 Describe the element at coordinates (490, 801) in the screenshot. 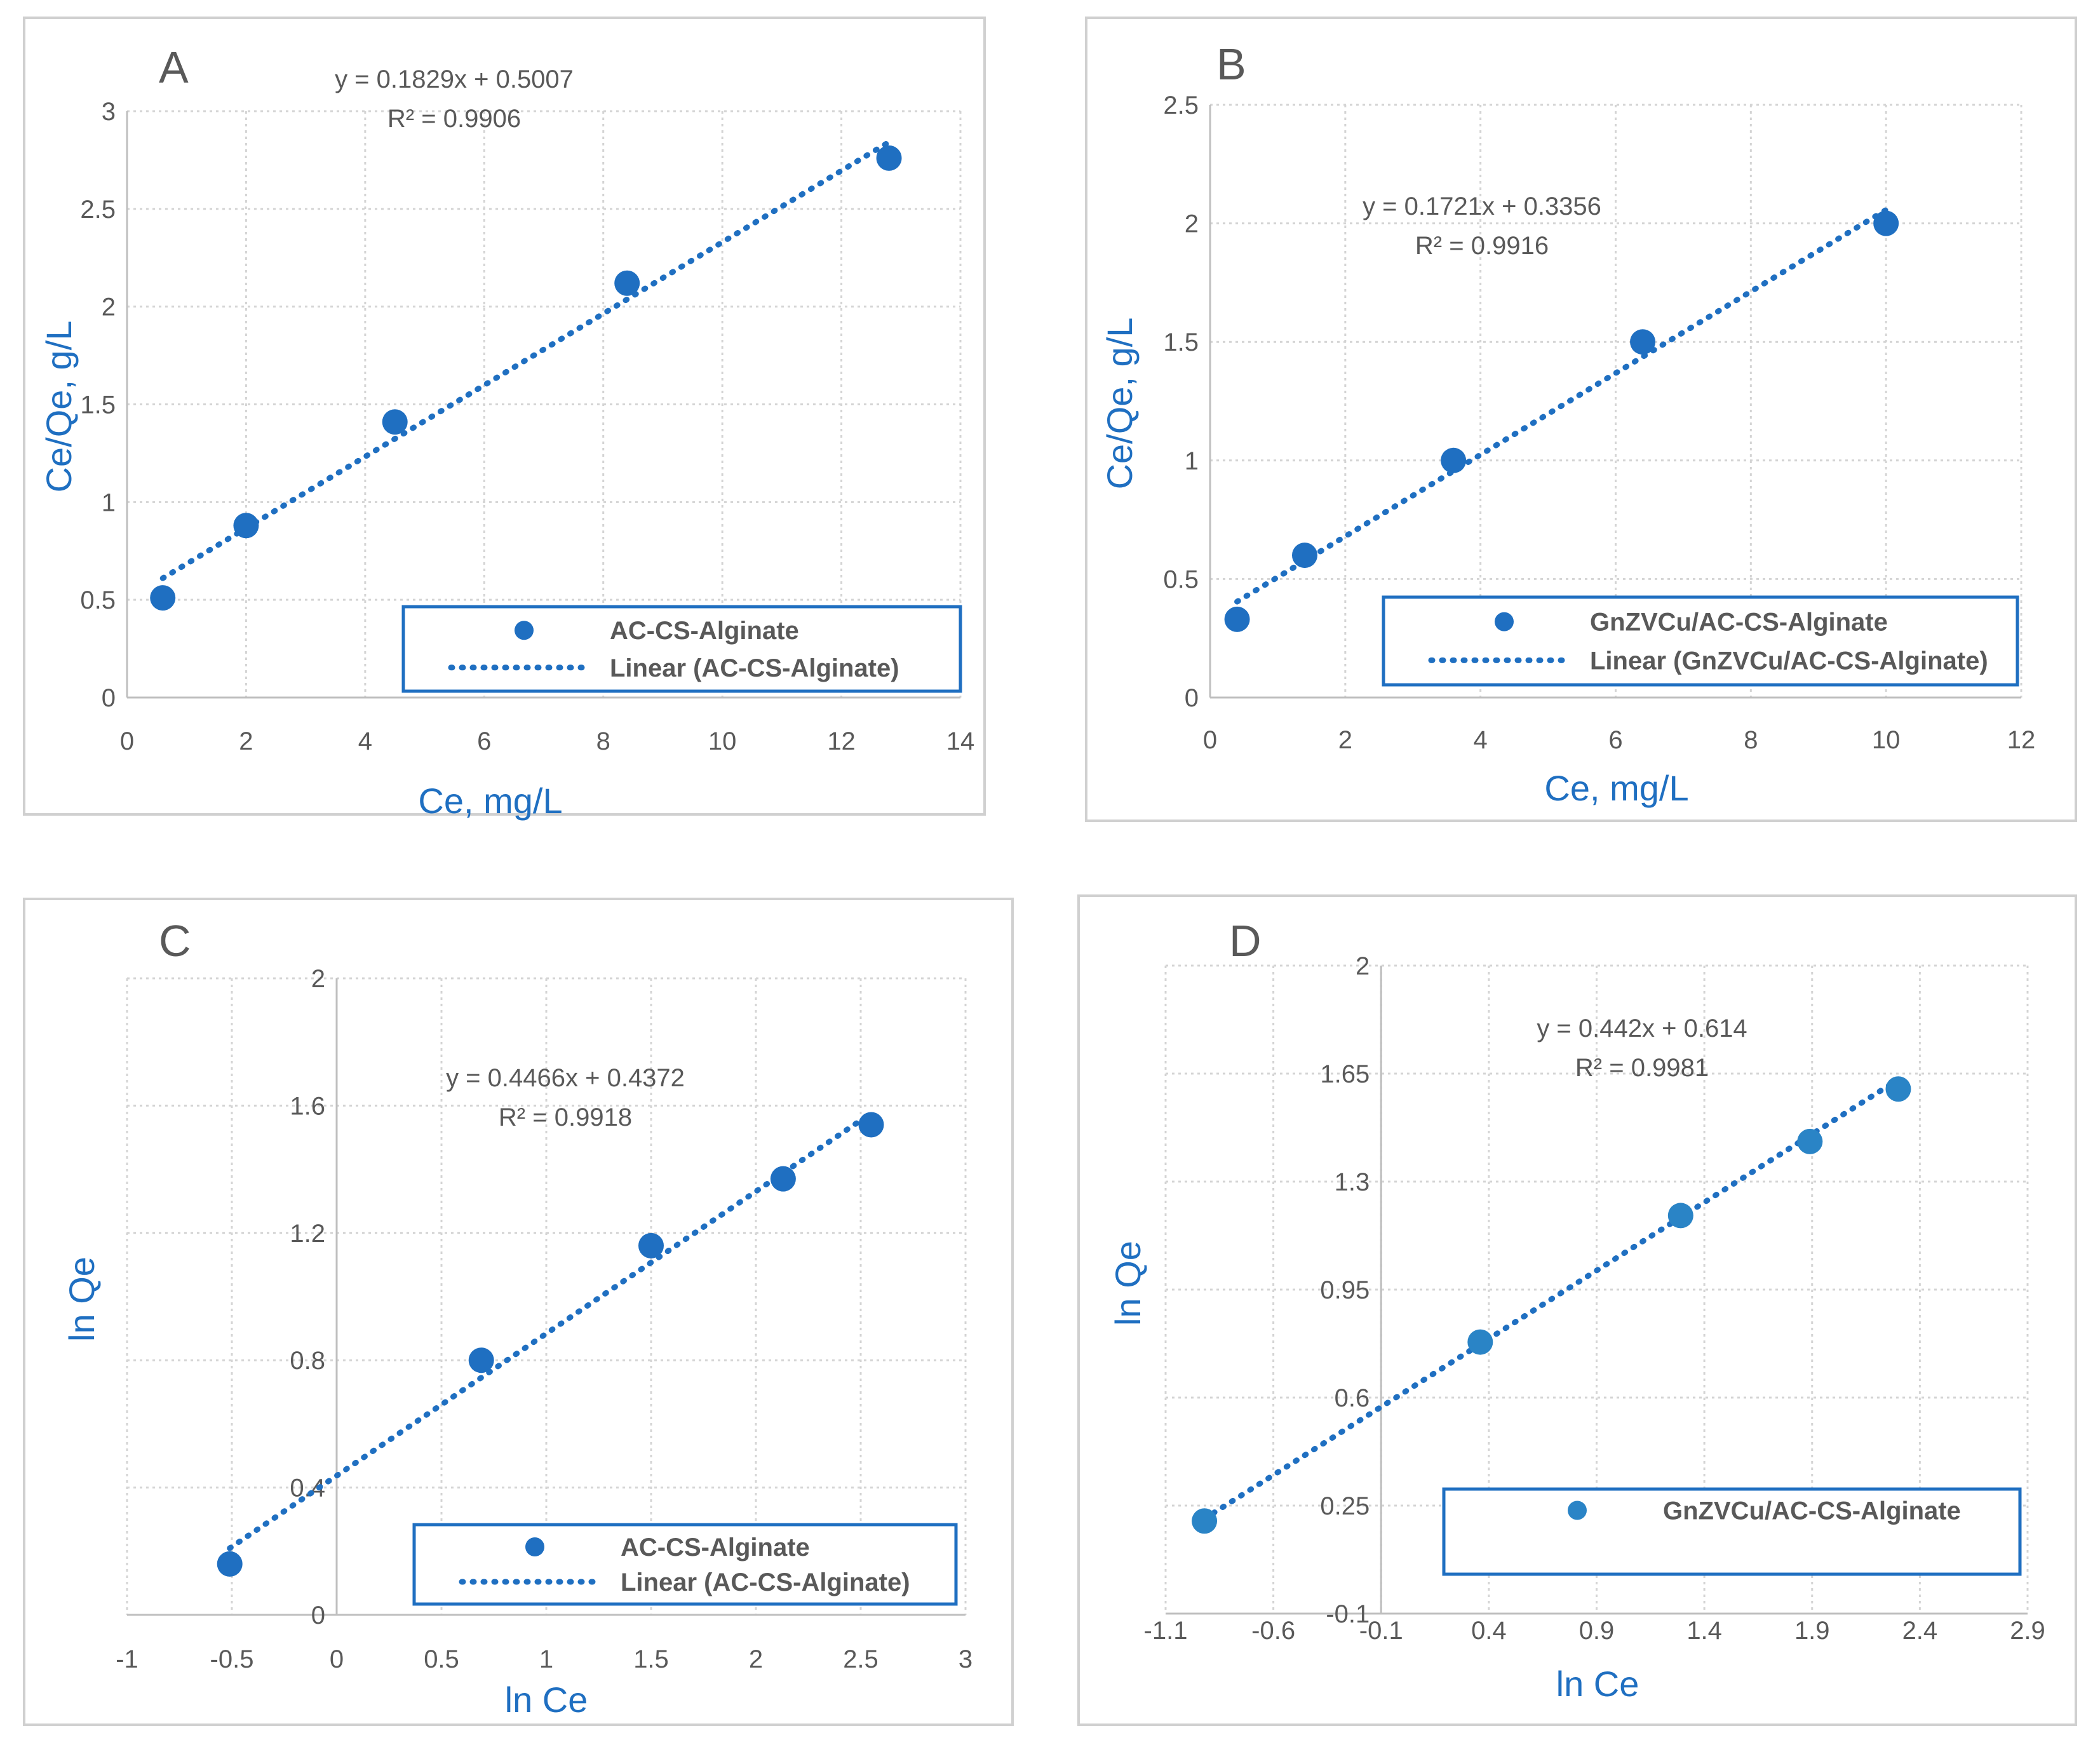

I see `panel-a-x-axis-title: Ce, mg/L` at that location.